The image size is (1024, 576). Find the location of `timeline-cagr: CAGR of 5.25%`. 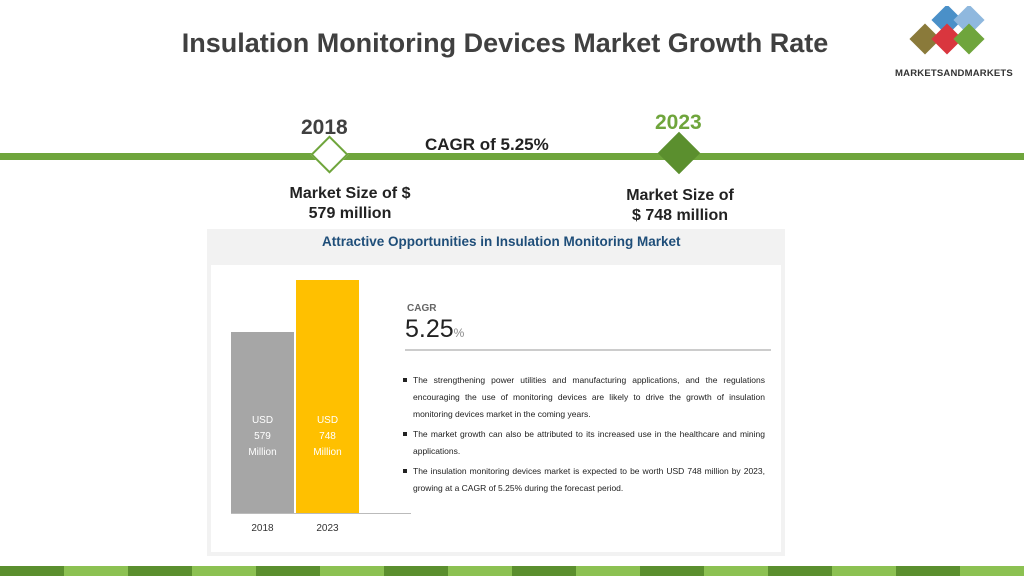

timeline-cagr: CAGR of 5.25% is located at coordinates (487, 144).